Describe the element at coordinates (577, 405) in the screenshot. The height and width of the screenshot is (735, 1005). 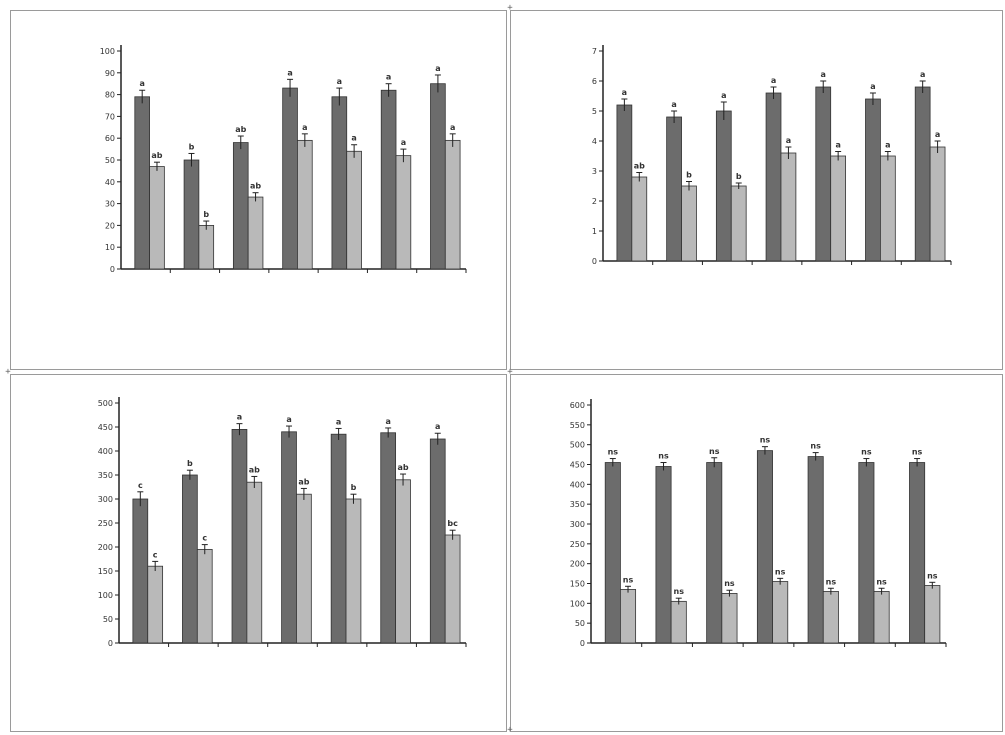
I see `y-tick-label: 600` at that location.